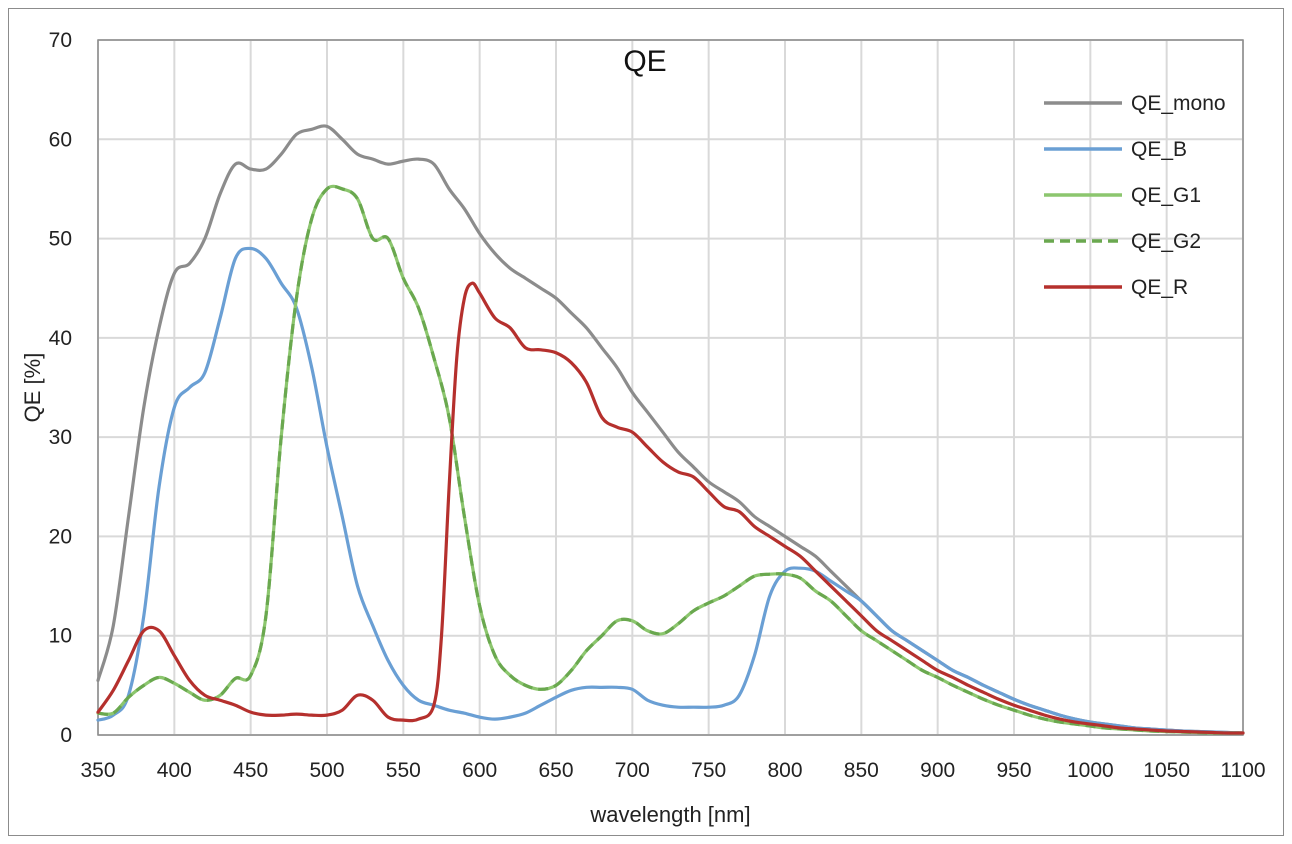 This screenshot has width=1292, height=844. Describe the element at coordinates (1013, 770) in the screenshot. I see `x-tick-label: 950` at that location.